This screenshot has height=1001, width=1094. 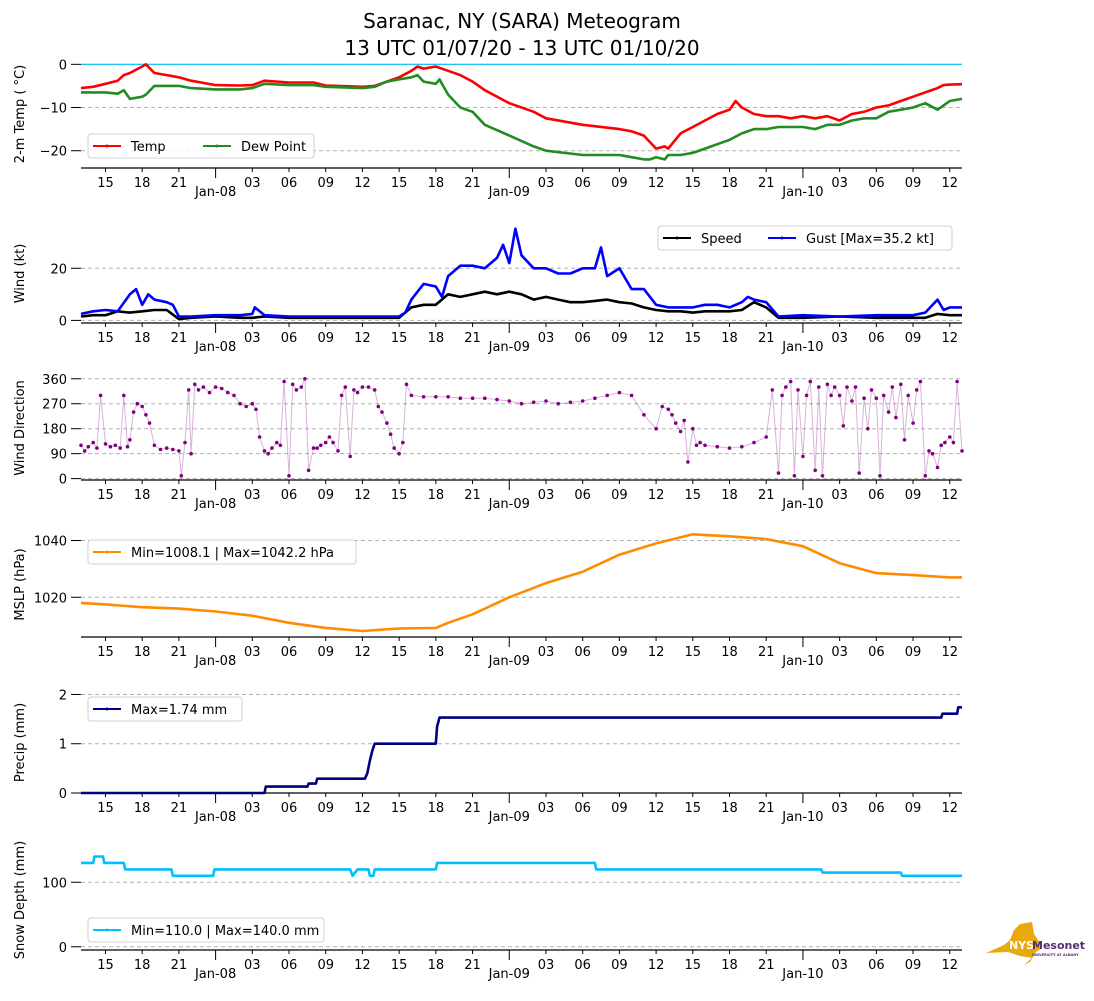 What do you see at coordinates (1014, 943) in the screenshot?
I see `new-york-state-shape-icon` at bounding box center [1014, 943].